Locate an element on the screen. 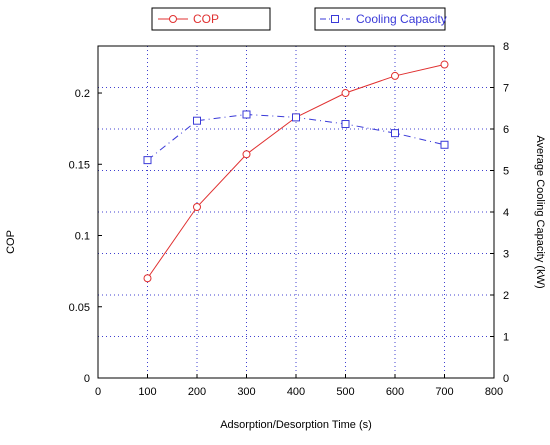 This screenshot has height=445, width=550. x-tick-label: 400 is located at coordinates (296, 392).